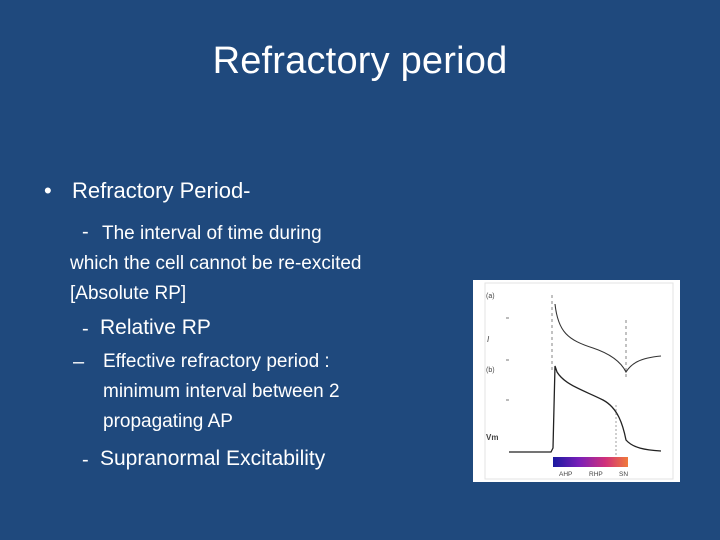 The height and width of the screenshot is (540, 720). I want to click on effective-line-2: minimum interval between 2, so click(221, 391).